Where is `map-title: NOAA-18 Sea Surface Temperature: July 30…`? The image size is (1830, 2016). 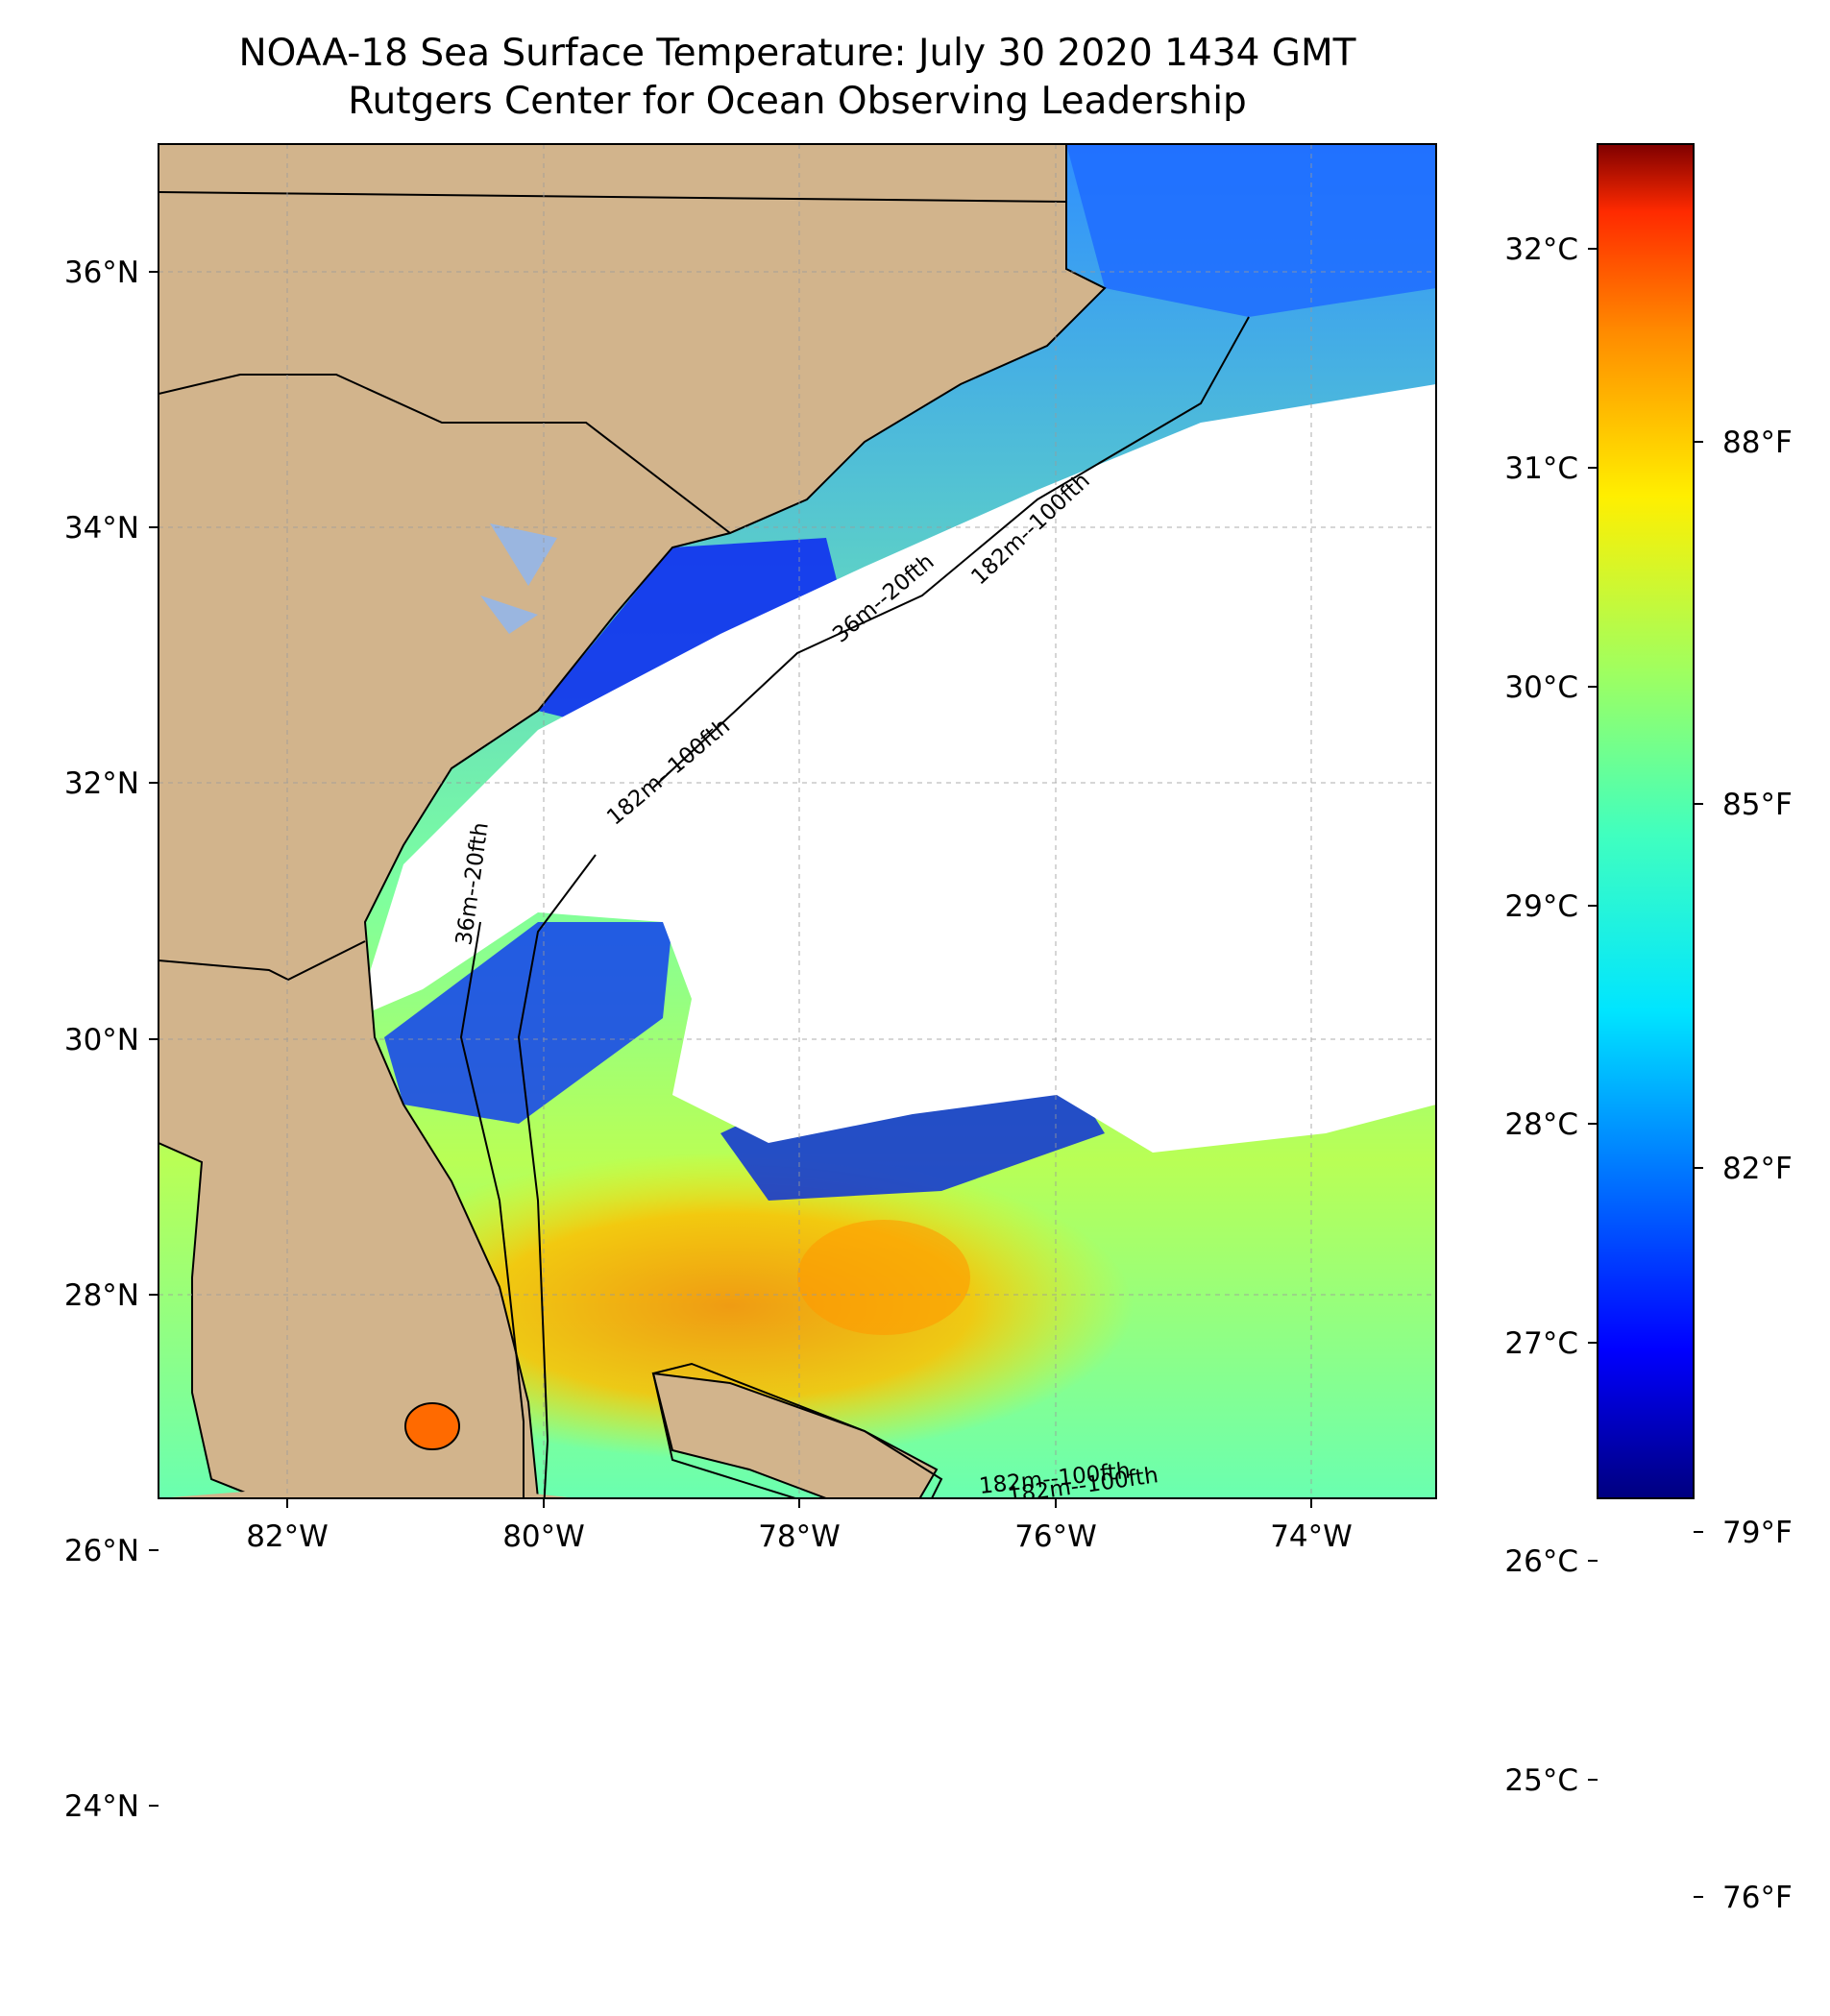
map-title: NOAA-18 Sea Surface Temperature: July 30… is located at coordinates (796, 53).